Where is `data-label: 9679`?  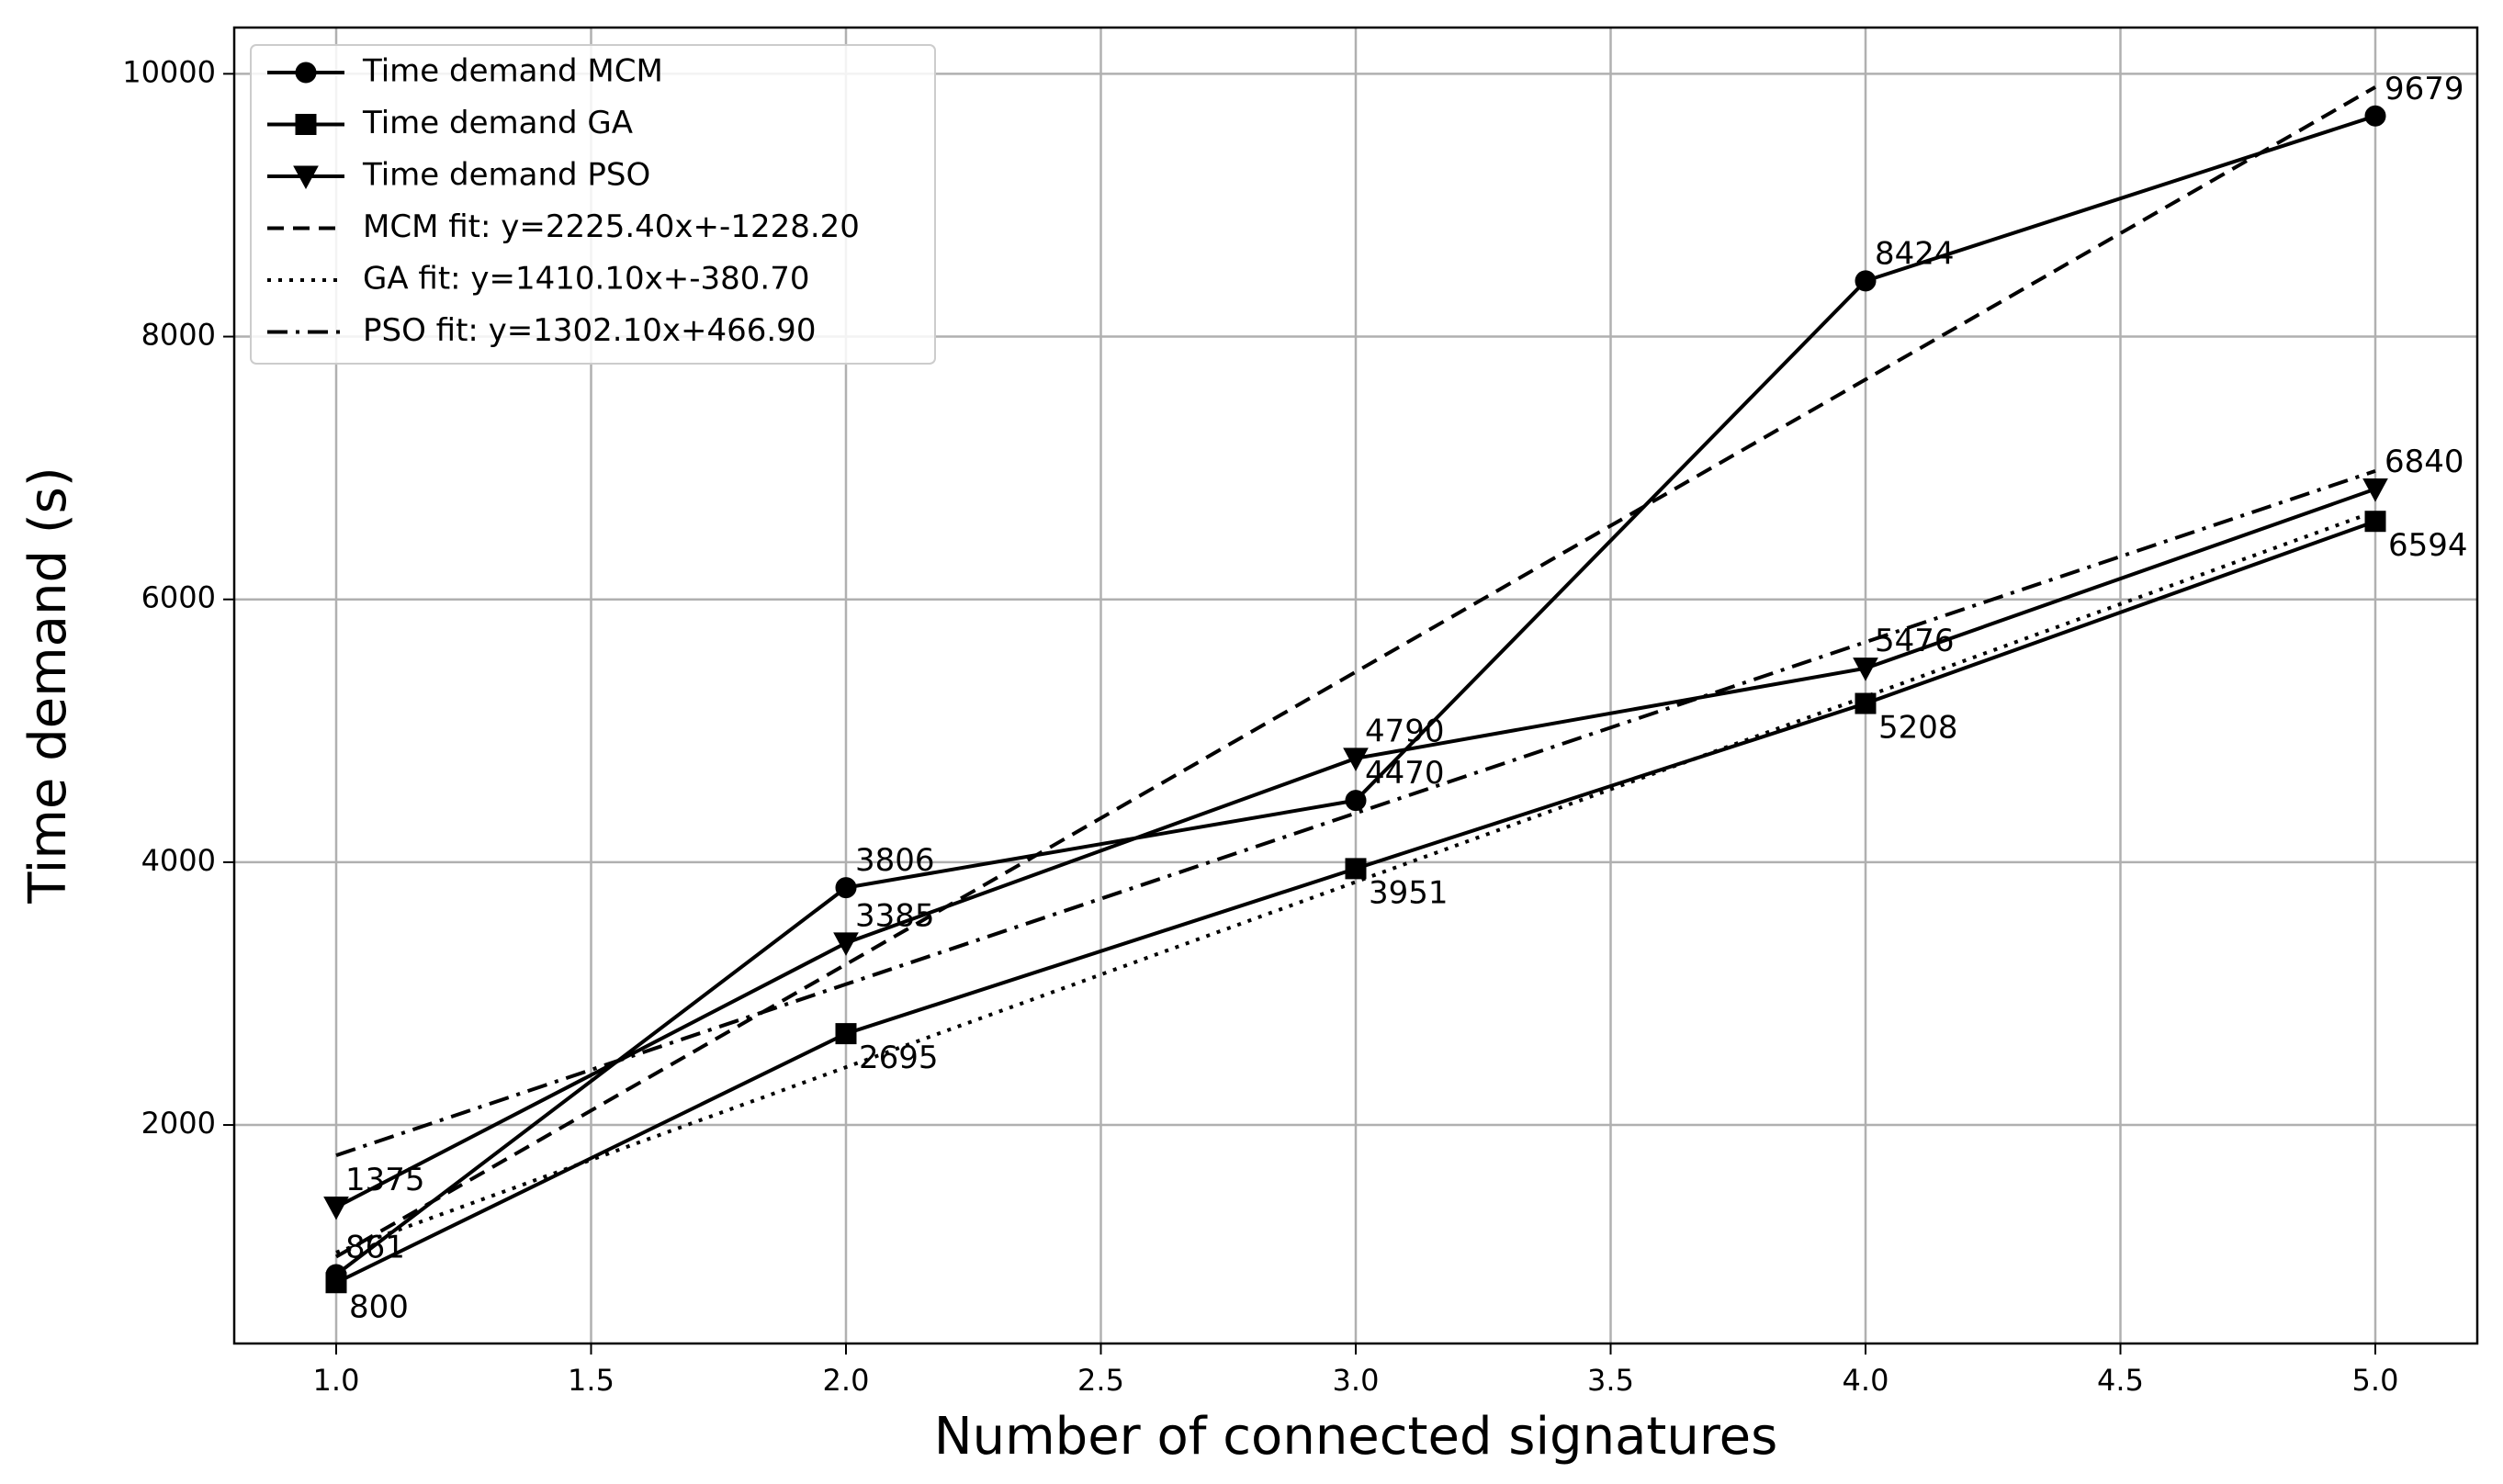
data-label: 9679 is located at coordinates (2424, 89).